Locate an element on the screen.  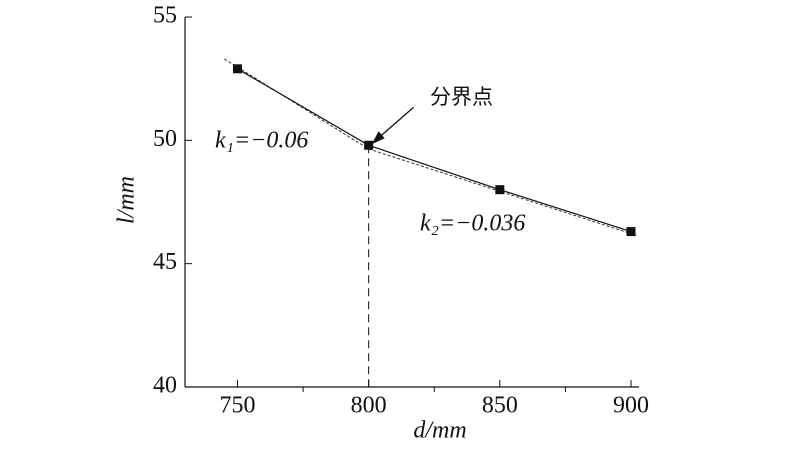
annotation: 分界点 is located at coordinates (461, 97).